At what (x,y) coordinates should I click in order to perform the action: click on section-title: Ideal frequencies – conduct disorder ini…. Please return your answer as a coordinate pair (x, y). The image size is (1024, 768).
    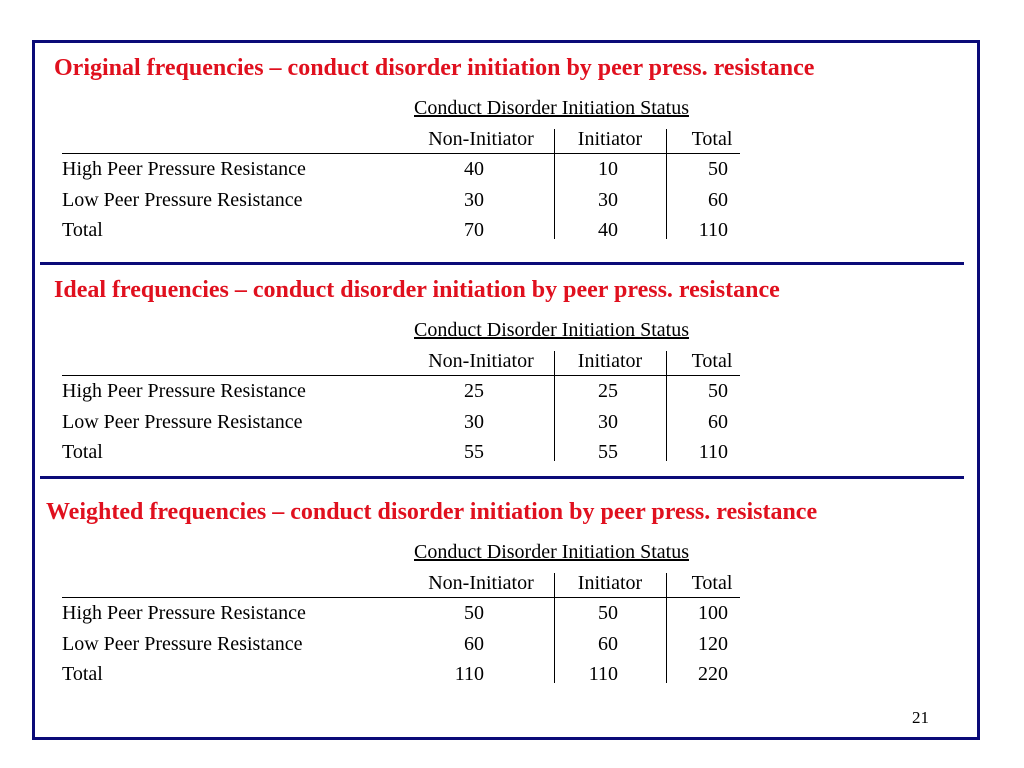
    Looking at the image, I should click on (417, 290).